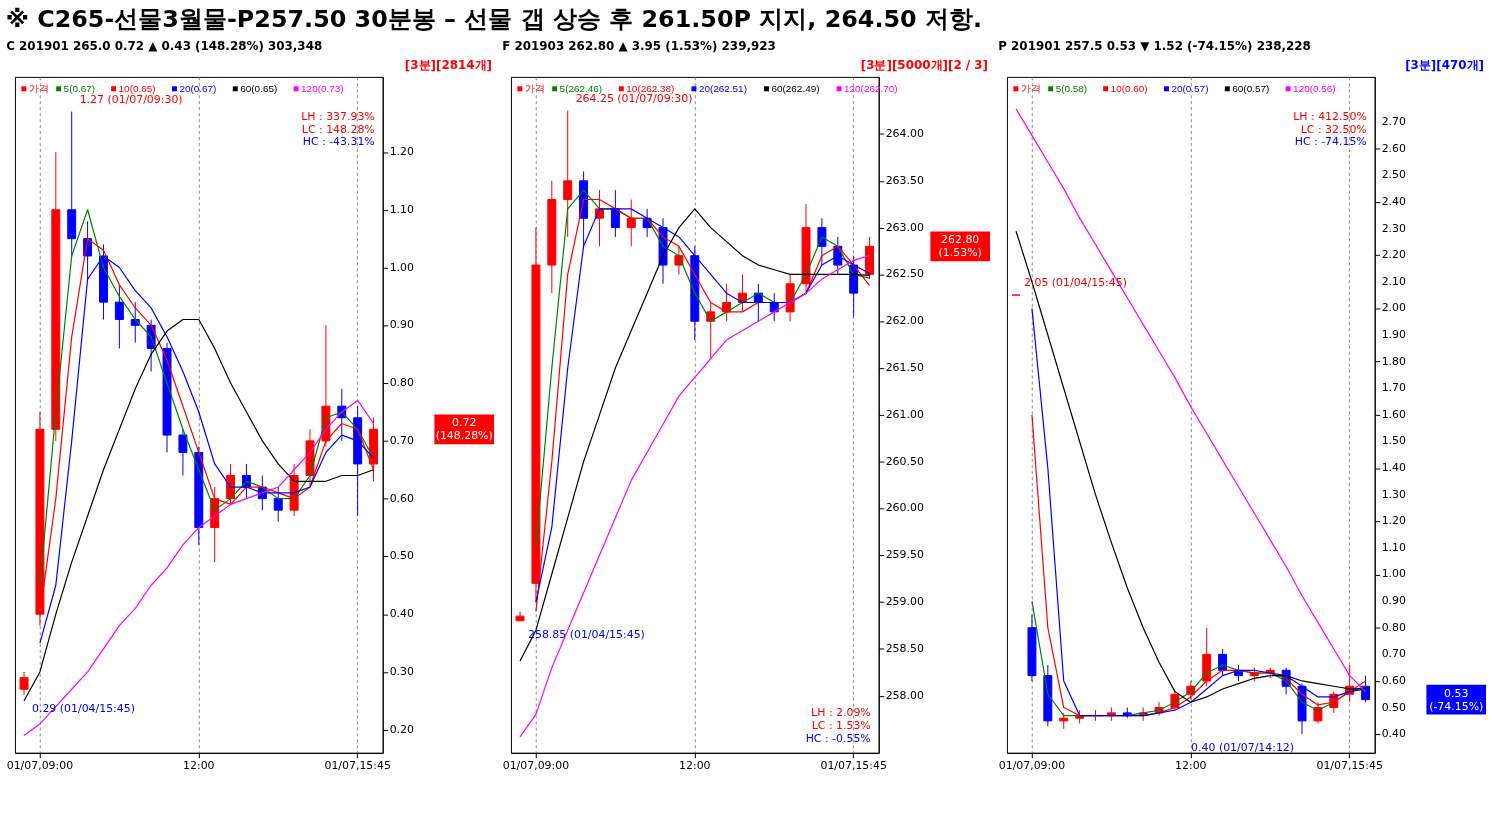 The image size is (1492, 832). What do you see at coordinates (904, 461) in the screenshot?
I see `y-tick-label: 260.50` at bounding box center [904, 461].